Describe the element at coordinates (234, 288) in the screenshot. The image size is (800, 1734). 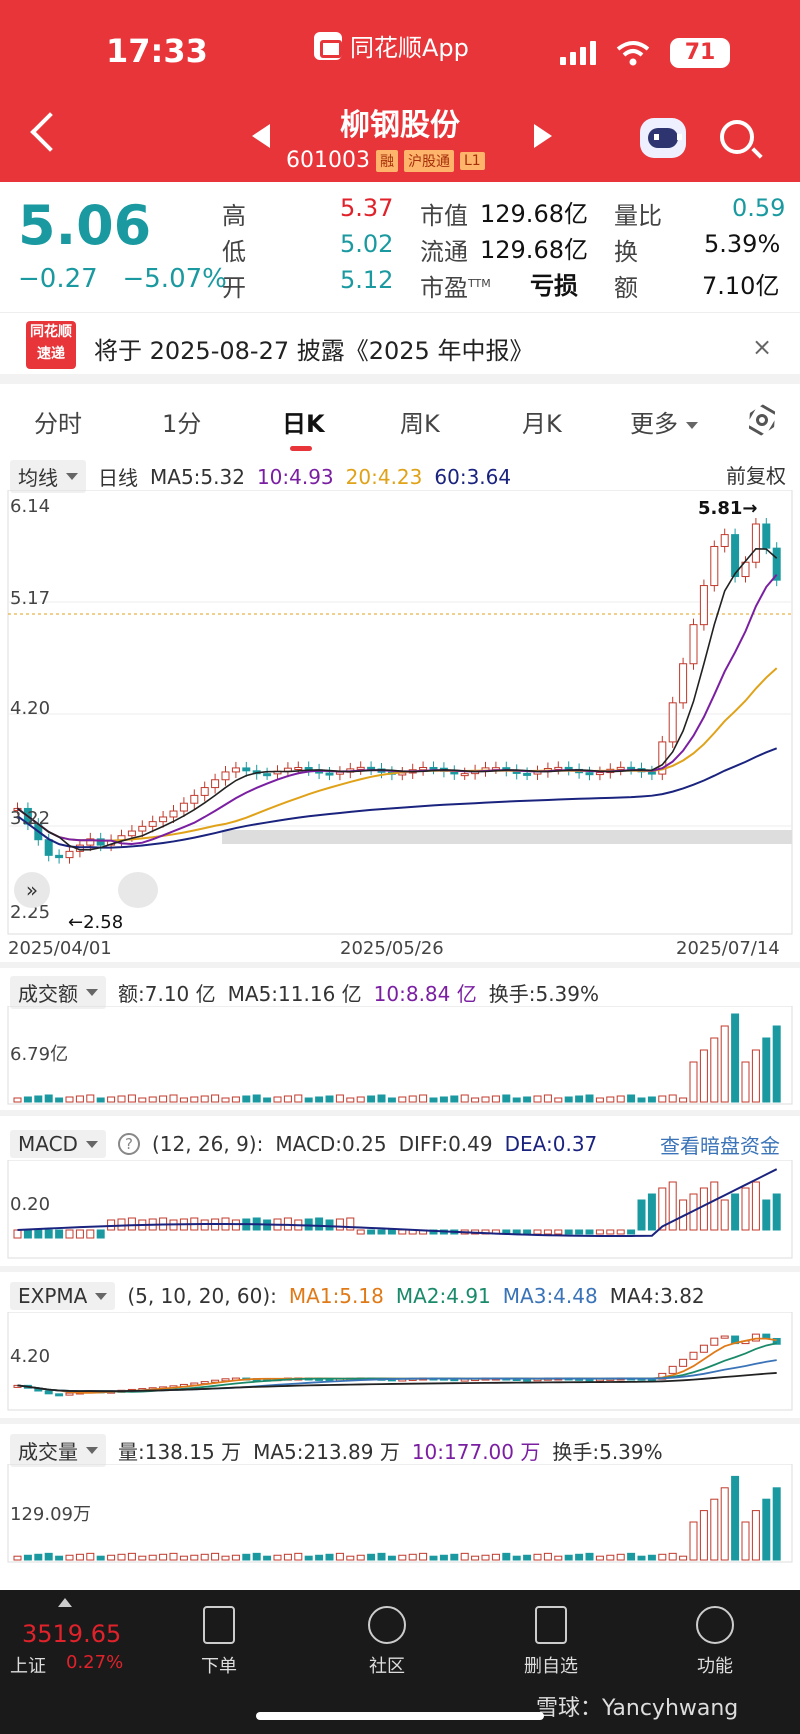
I see `open-label: 开` at that location.